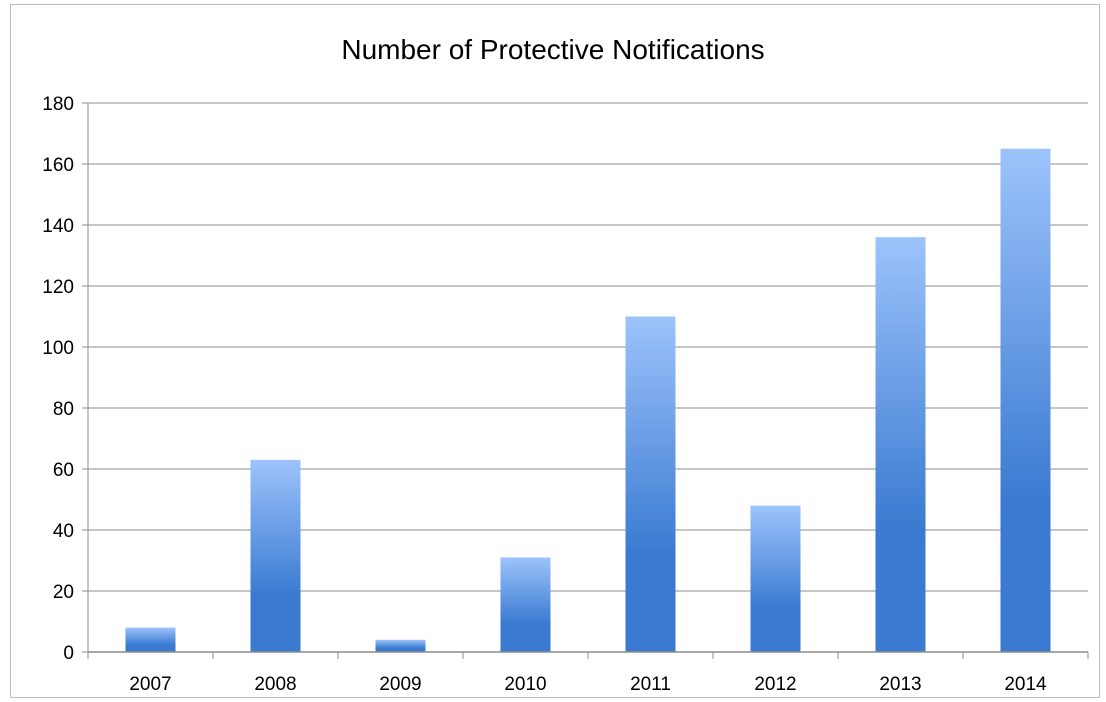 The height and width of the screenshot is (702, 1106). Describe the element at coordinates (63, 531) in the screenshot. I see `y-tick-label: 40` at that location.